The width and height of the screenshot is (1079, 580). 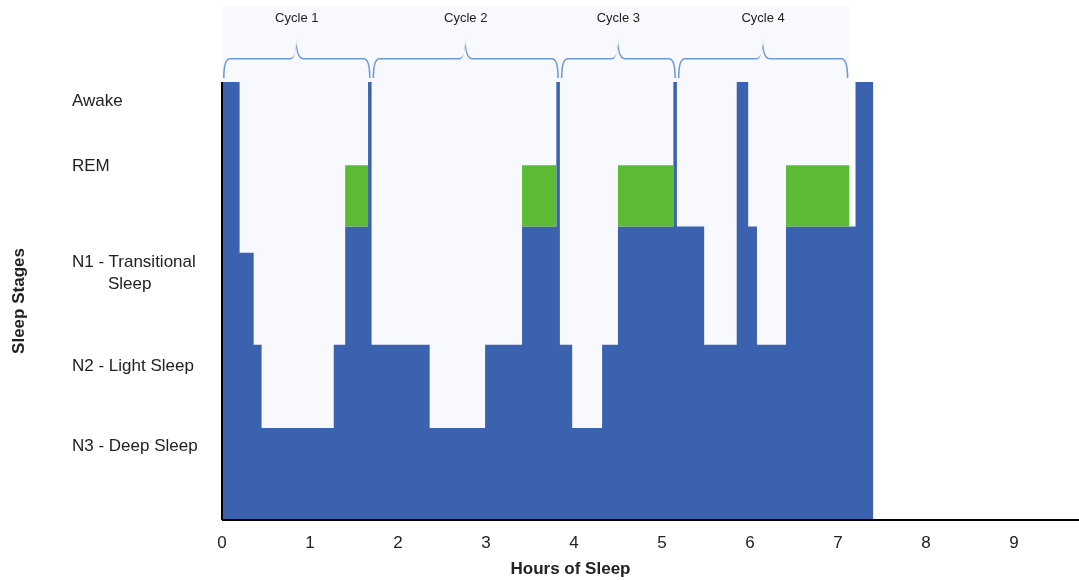 I want to click on text: N3 - Deep Sleep, so click(x=135, y=445).